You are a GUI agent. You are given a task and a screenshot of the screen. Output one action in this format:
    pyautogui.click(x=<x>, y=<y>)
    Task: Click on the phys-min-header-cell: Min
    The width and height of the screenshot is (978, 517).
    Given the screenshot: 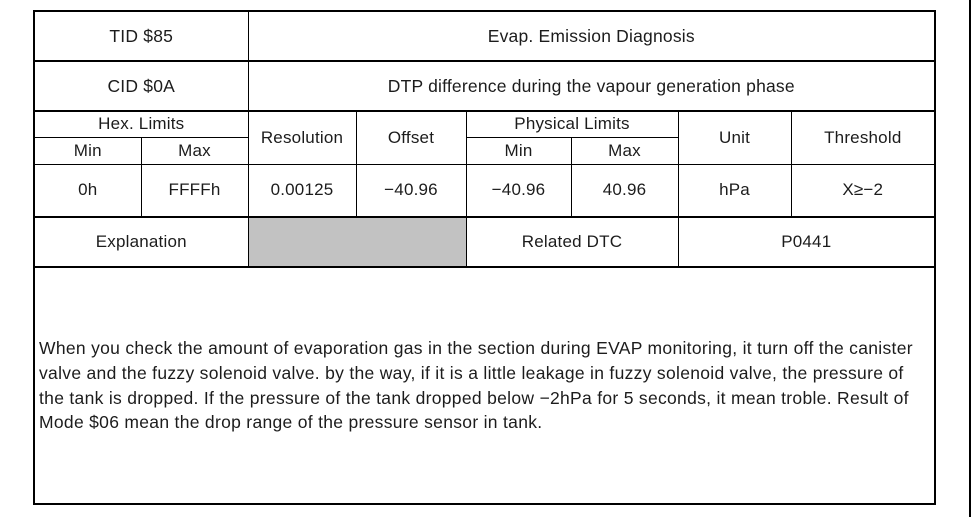 What is the action you would take?
    pyautogui.click(x=518, y=150)
    